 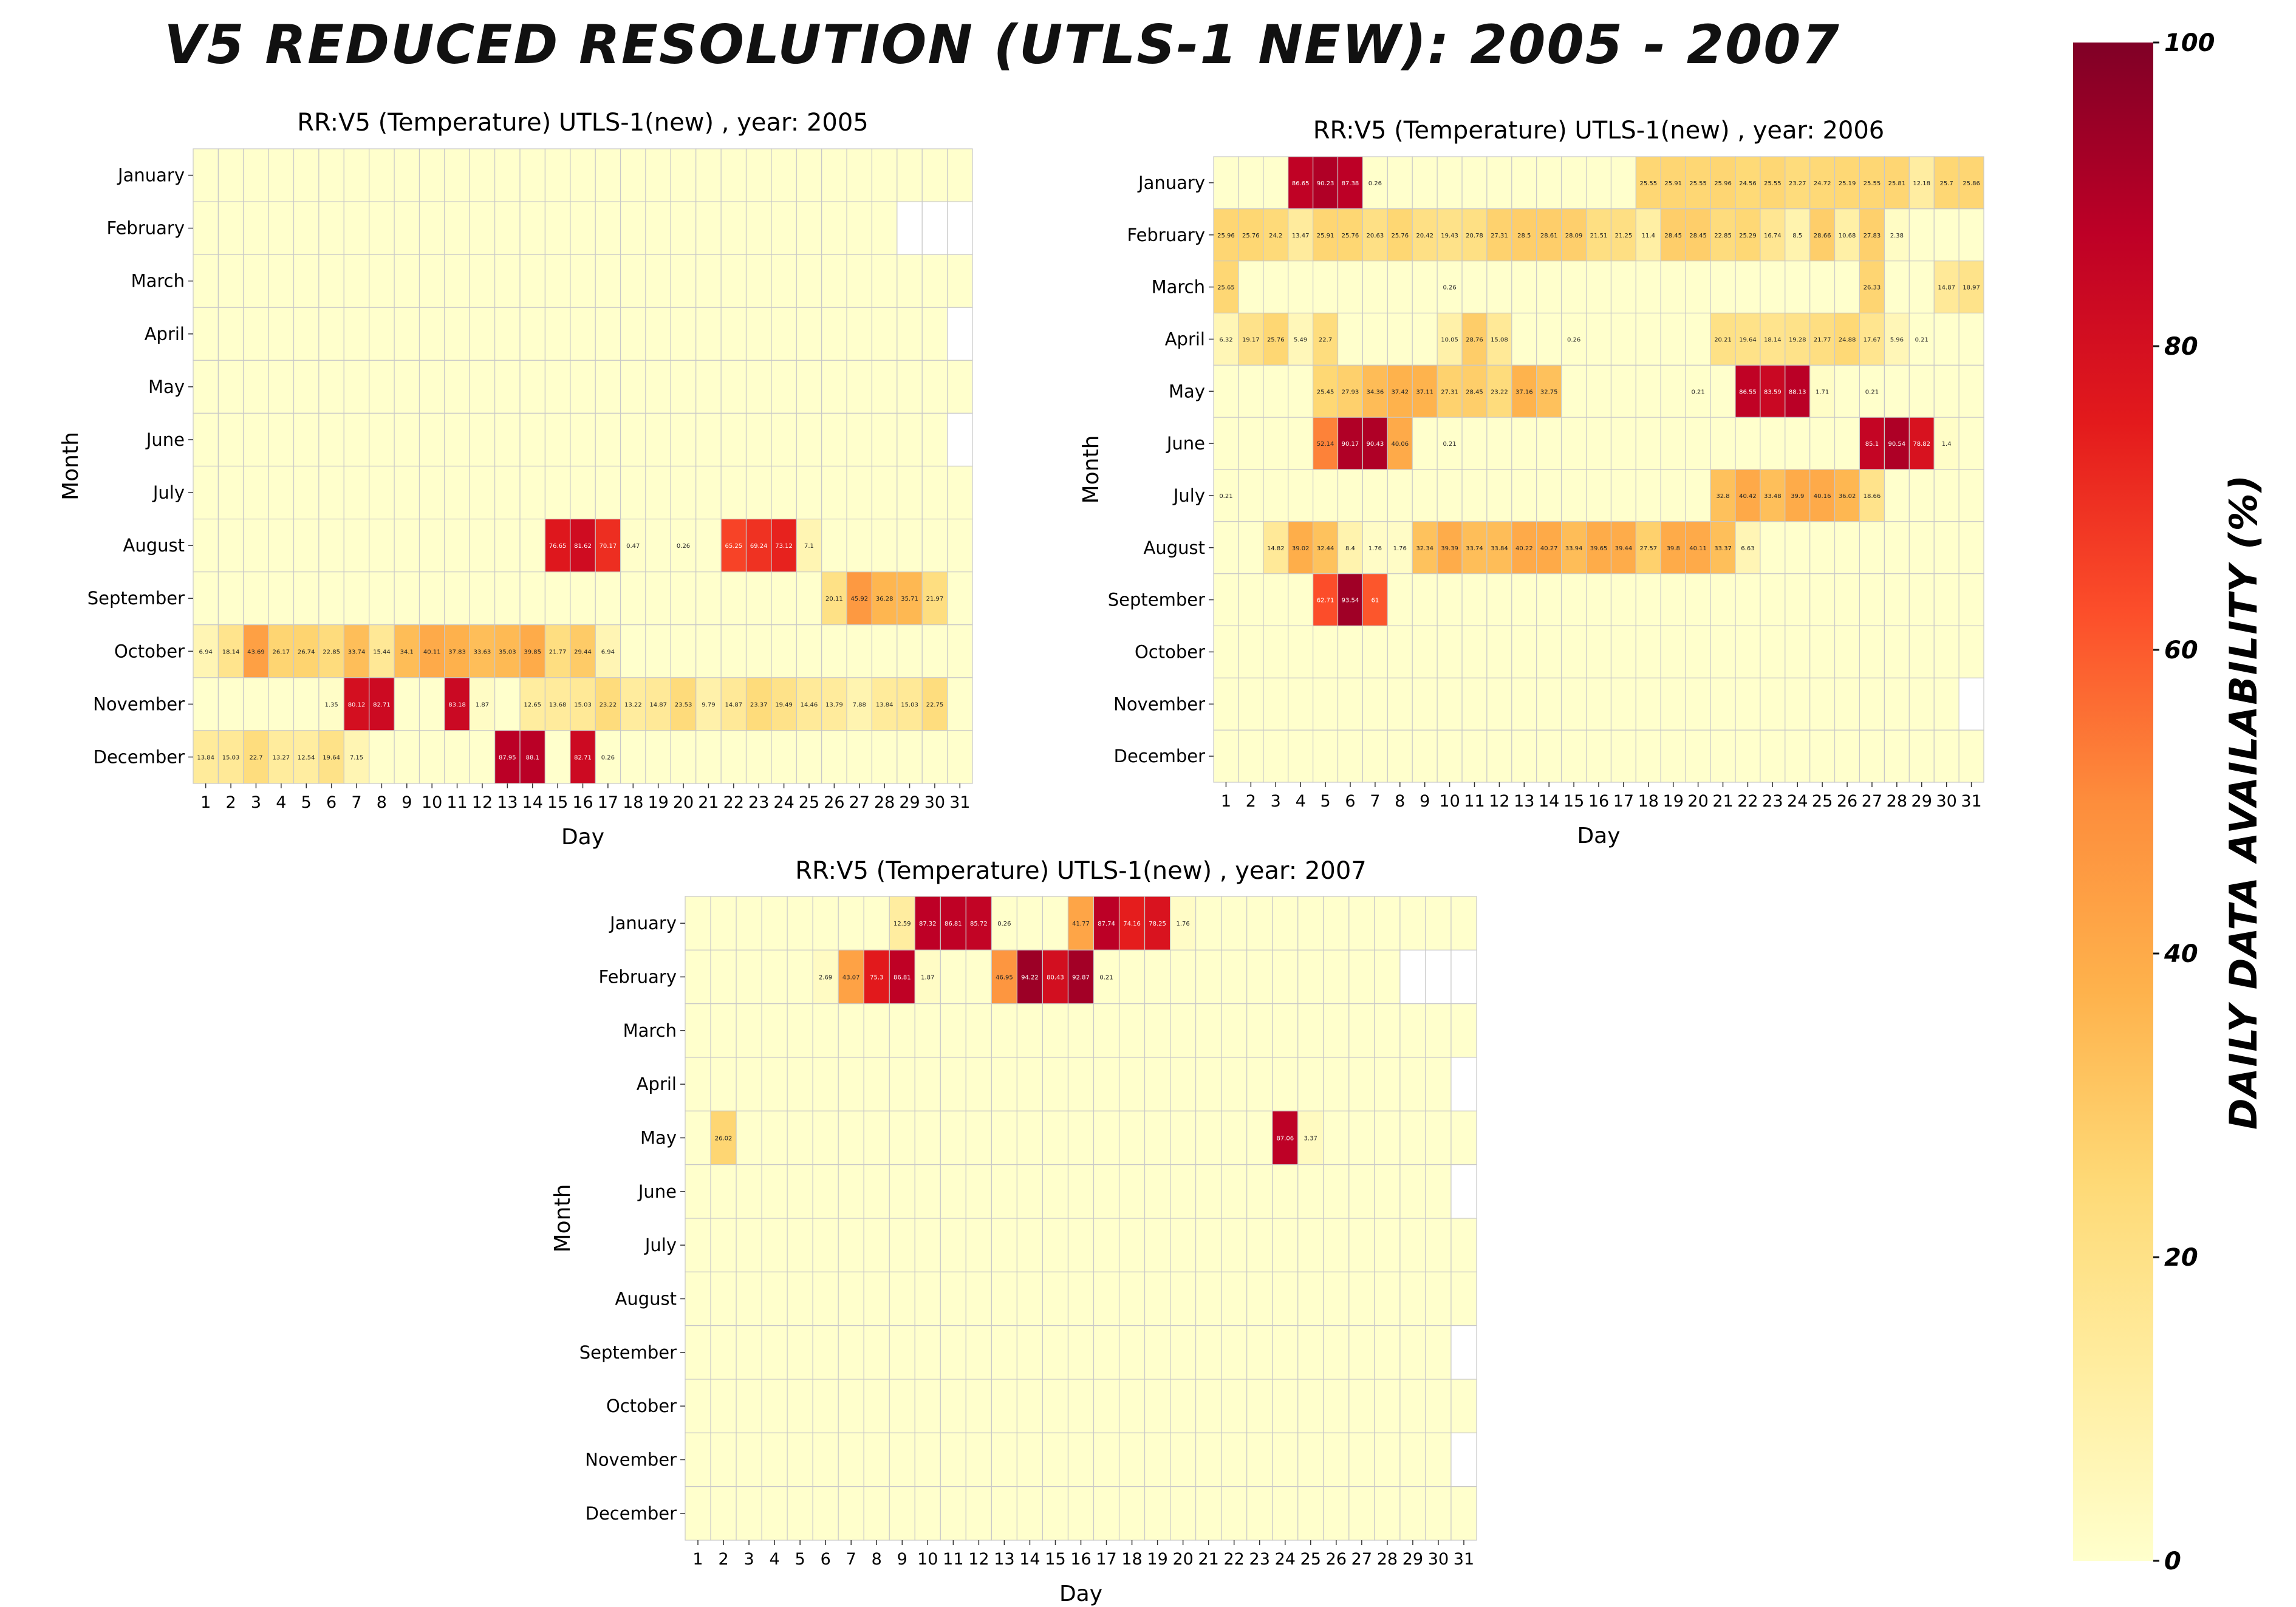 I want to click on cell-value-label: 28.76, so click(x=1474, y=339).